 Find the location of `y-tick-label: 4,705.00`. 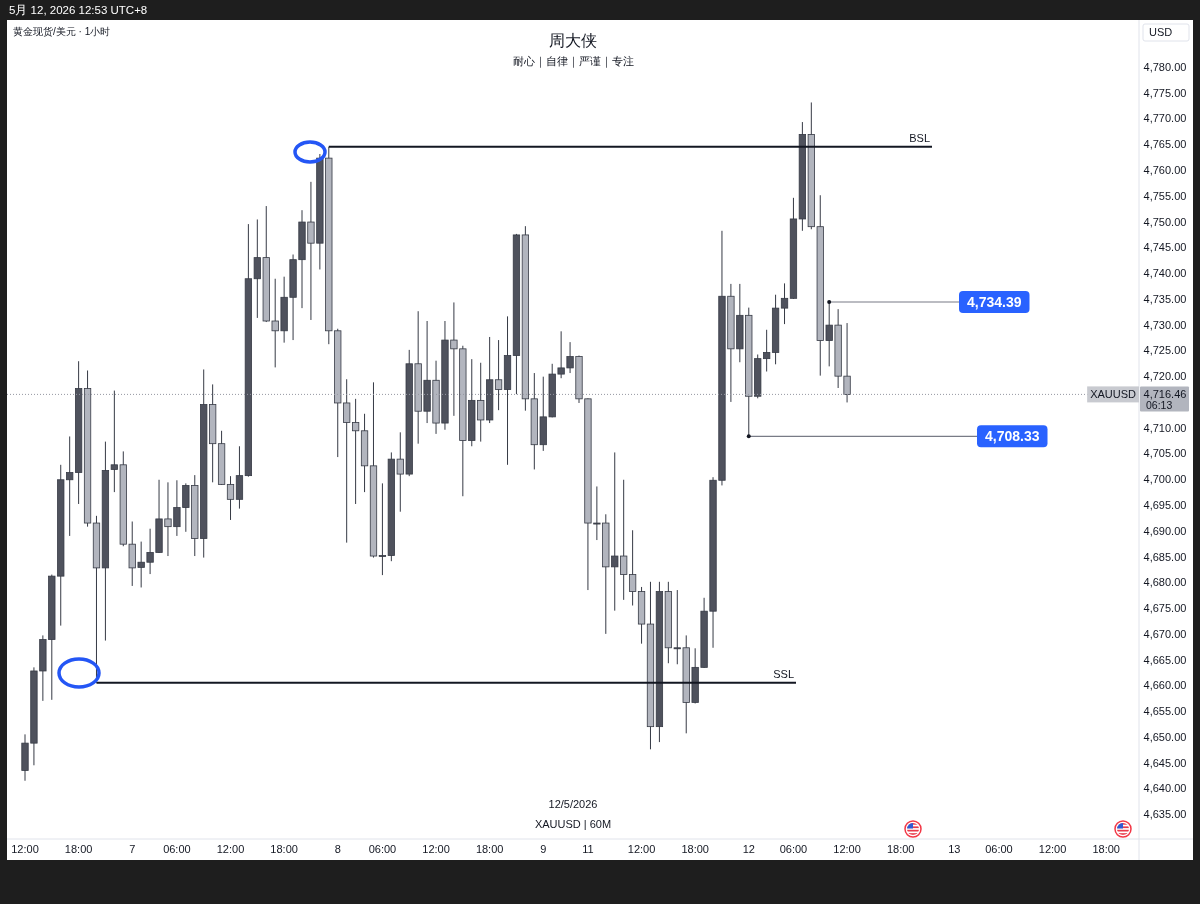

y-tick-label: 4,705.00 is located at coordinates (1165, 453).